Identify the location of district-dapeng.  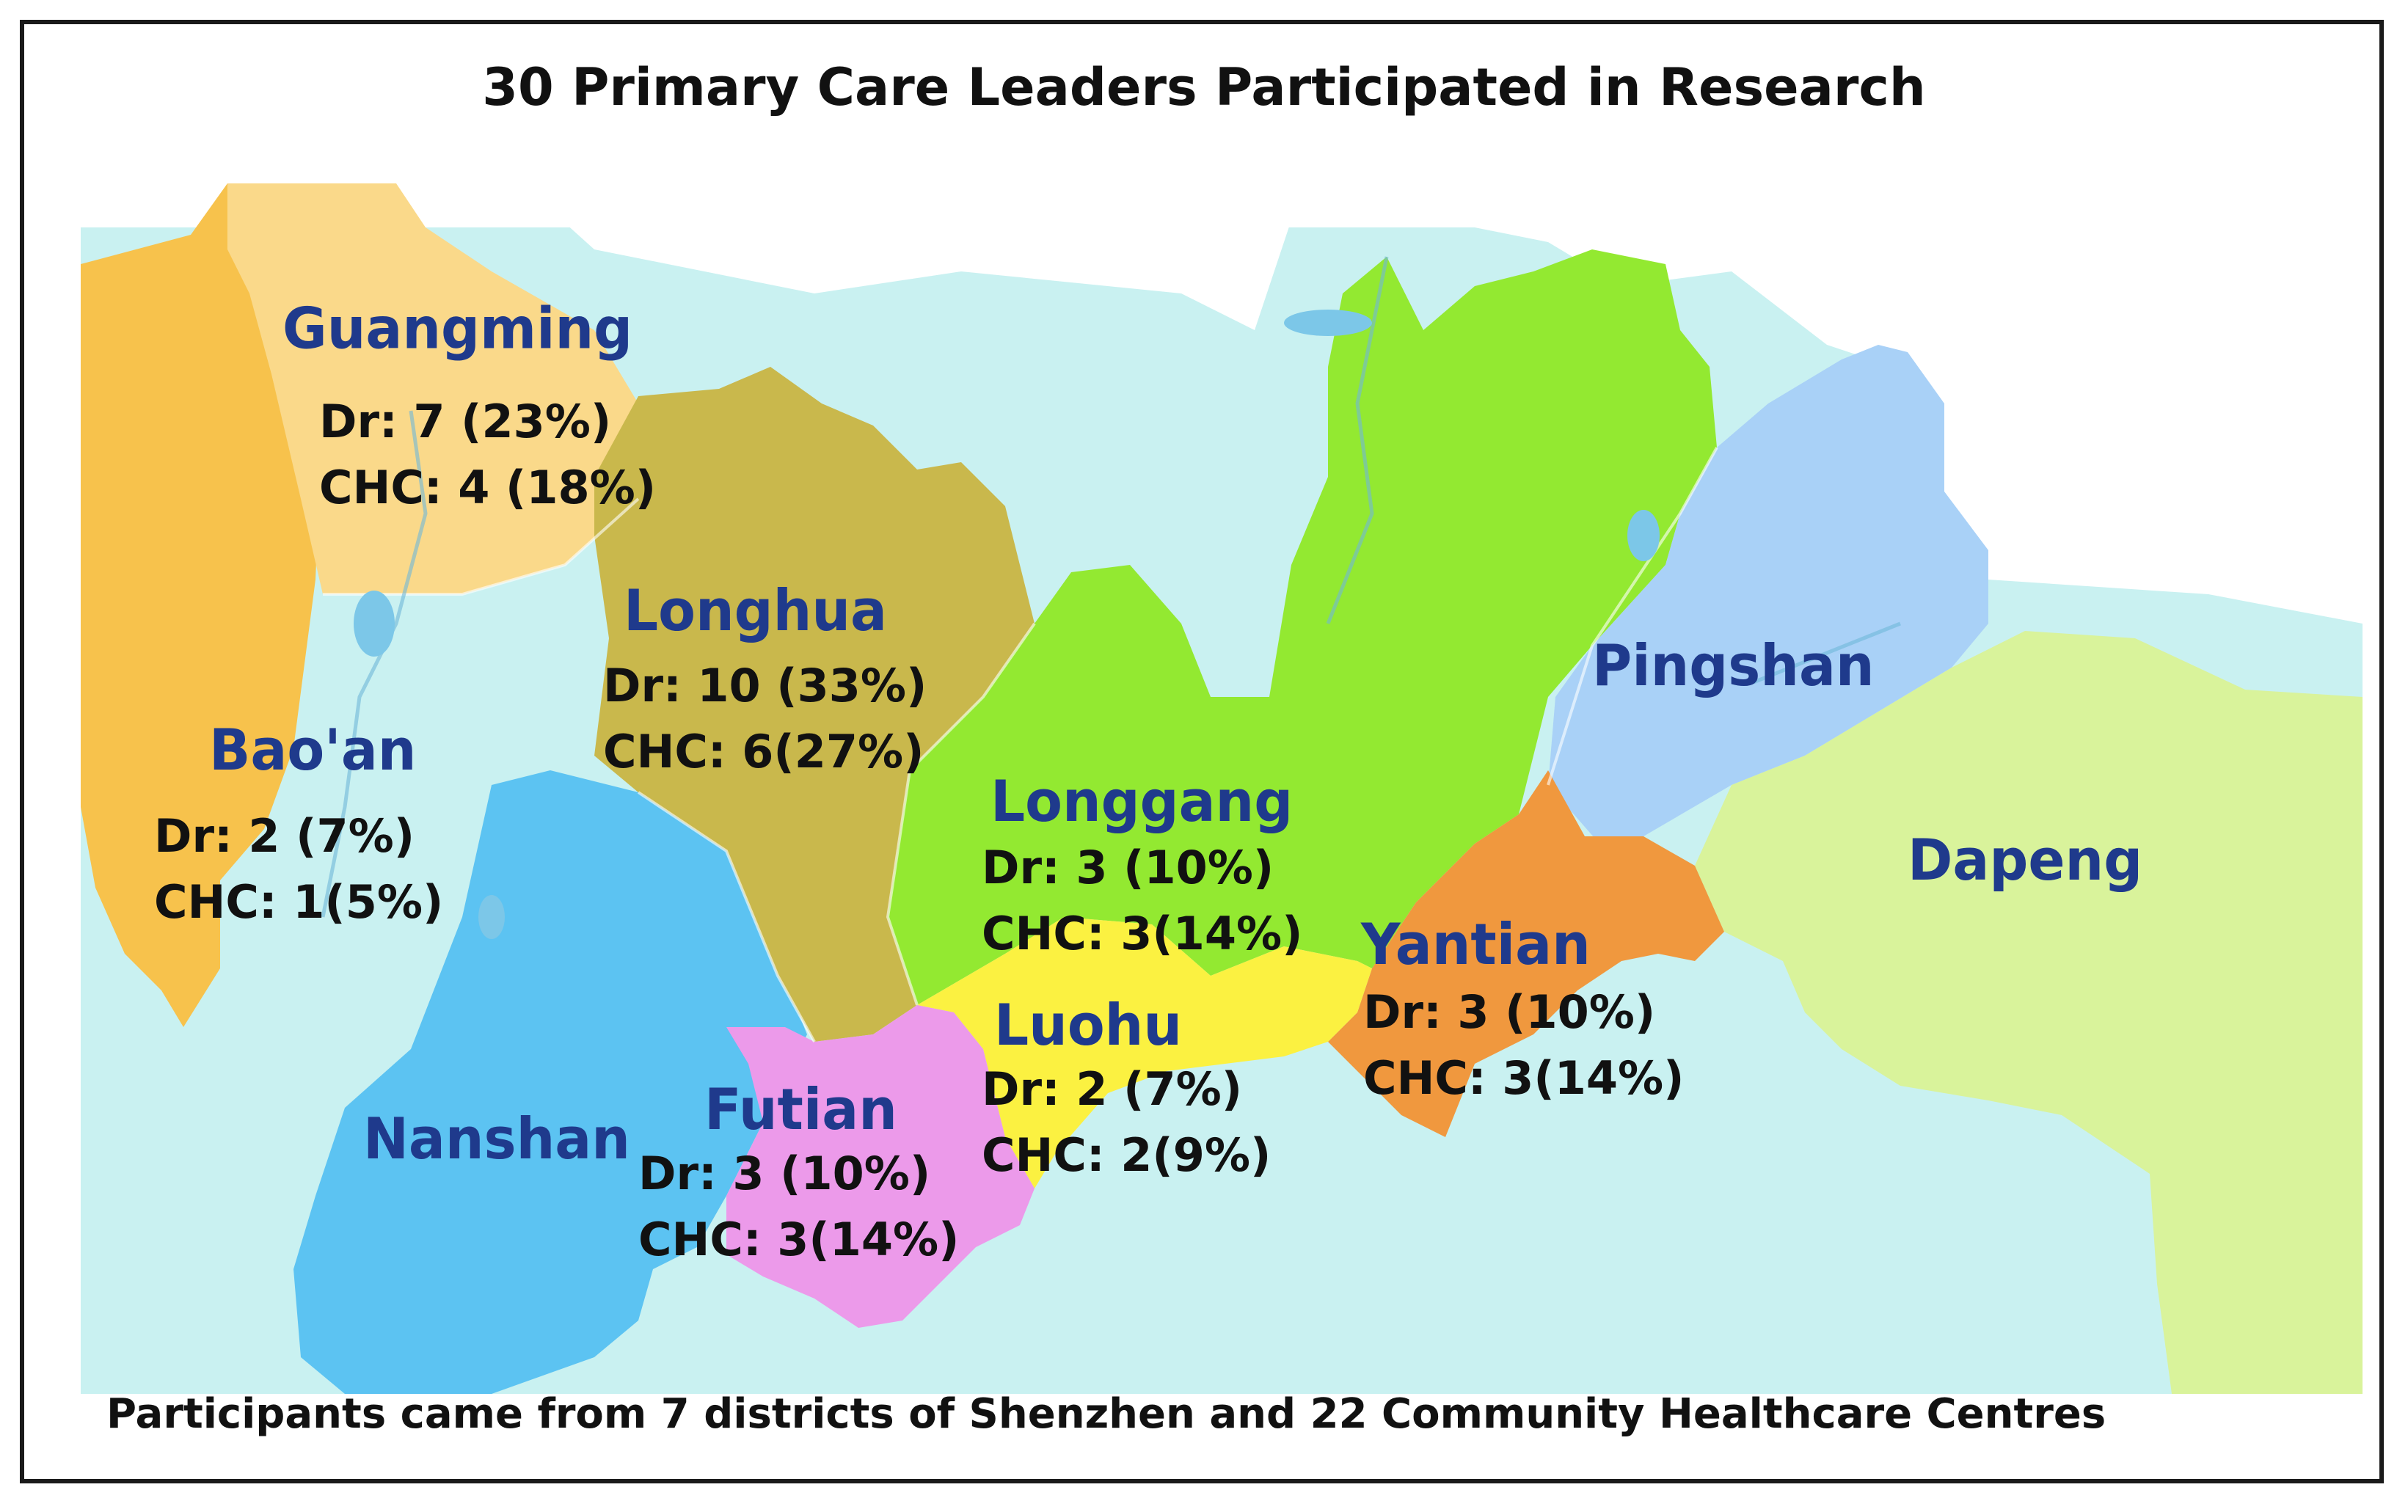
(2029, 1013).